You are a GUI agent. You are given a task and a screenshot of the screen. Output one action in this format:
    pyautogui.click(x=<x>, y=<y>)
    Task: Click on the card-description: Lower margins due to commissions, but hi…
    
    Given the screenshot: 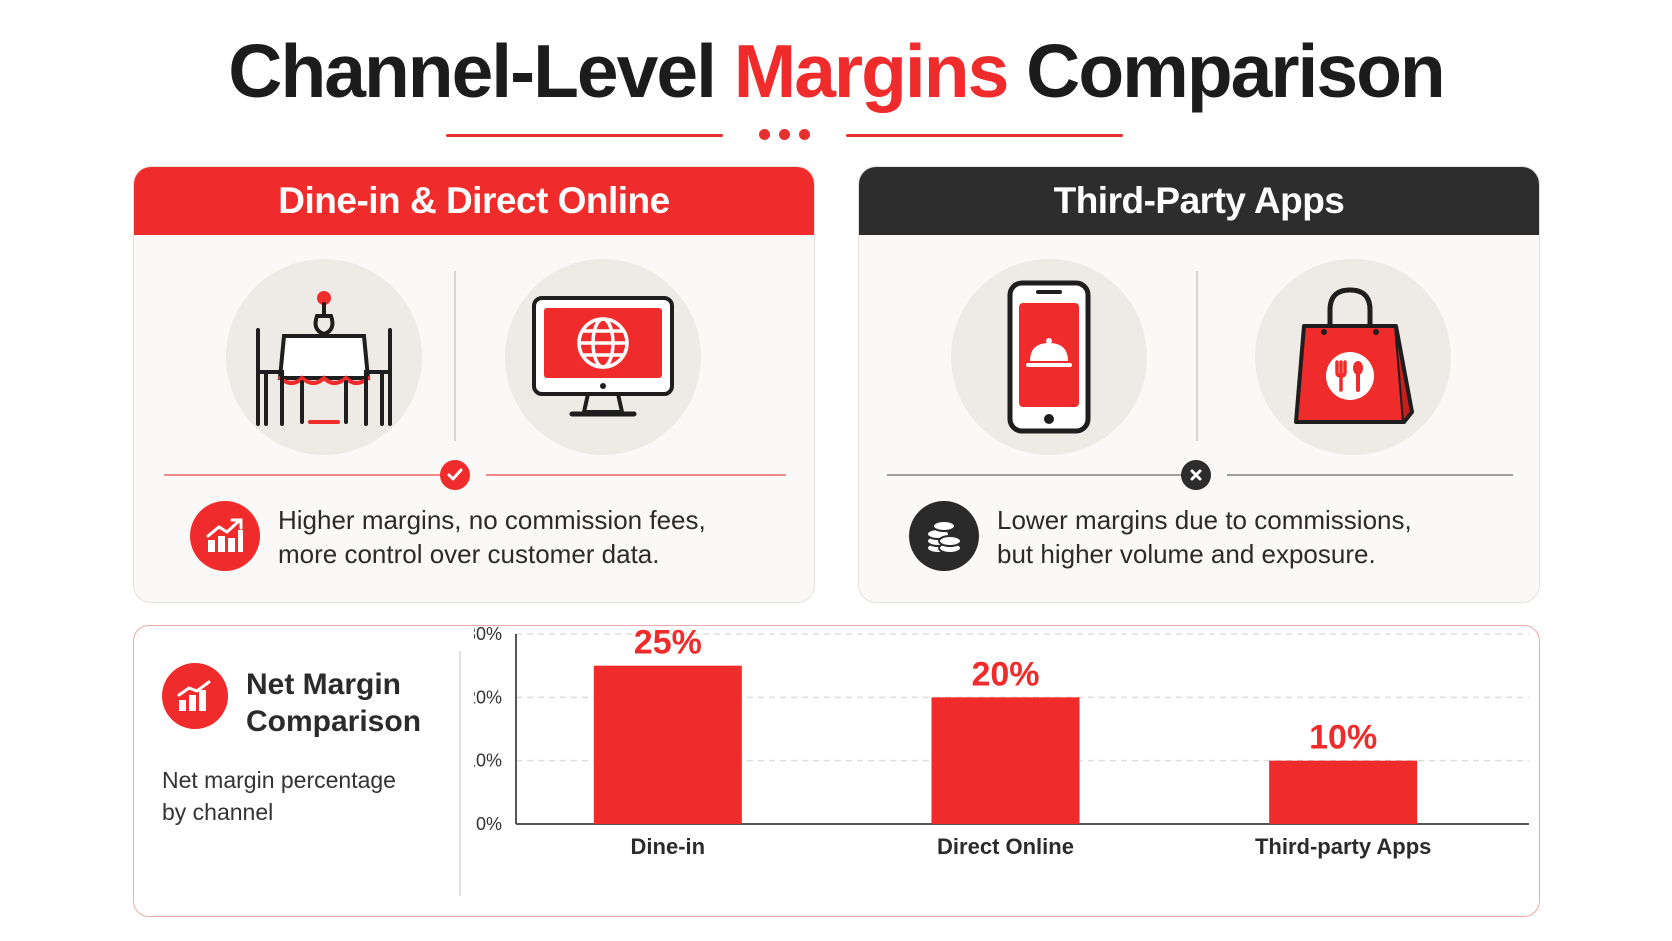 What is the action you would take?
    pyautogui.click(x=1257, y=537)
    